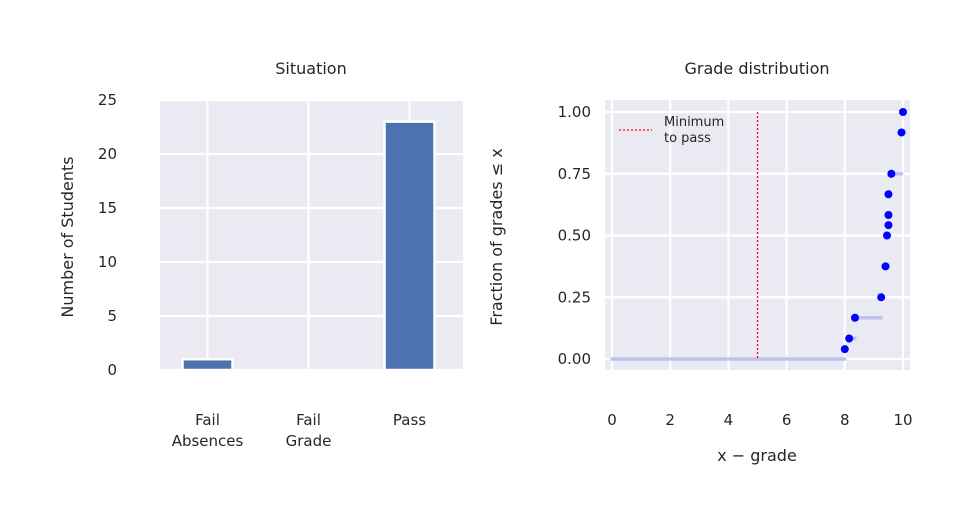 Image resolution: width=975 pixels, height=529 pixels. What do you see at coordinates (612, 420) in the screenshot?
I see `grade-distribution-x-tick-label: 0` at bounding box center [612, 420].